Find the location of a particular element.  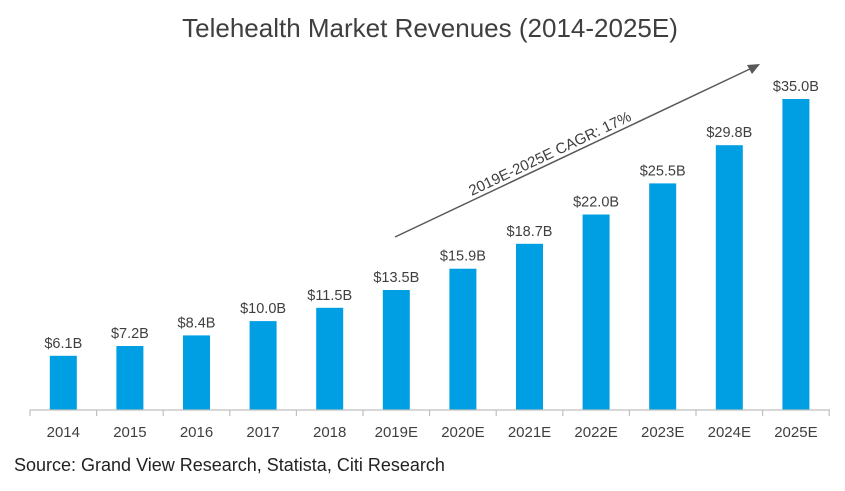

x-tick-label-2017: 2017 is located at coordinates (262, 432).